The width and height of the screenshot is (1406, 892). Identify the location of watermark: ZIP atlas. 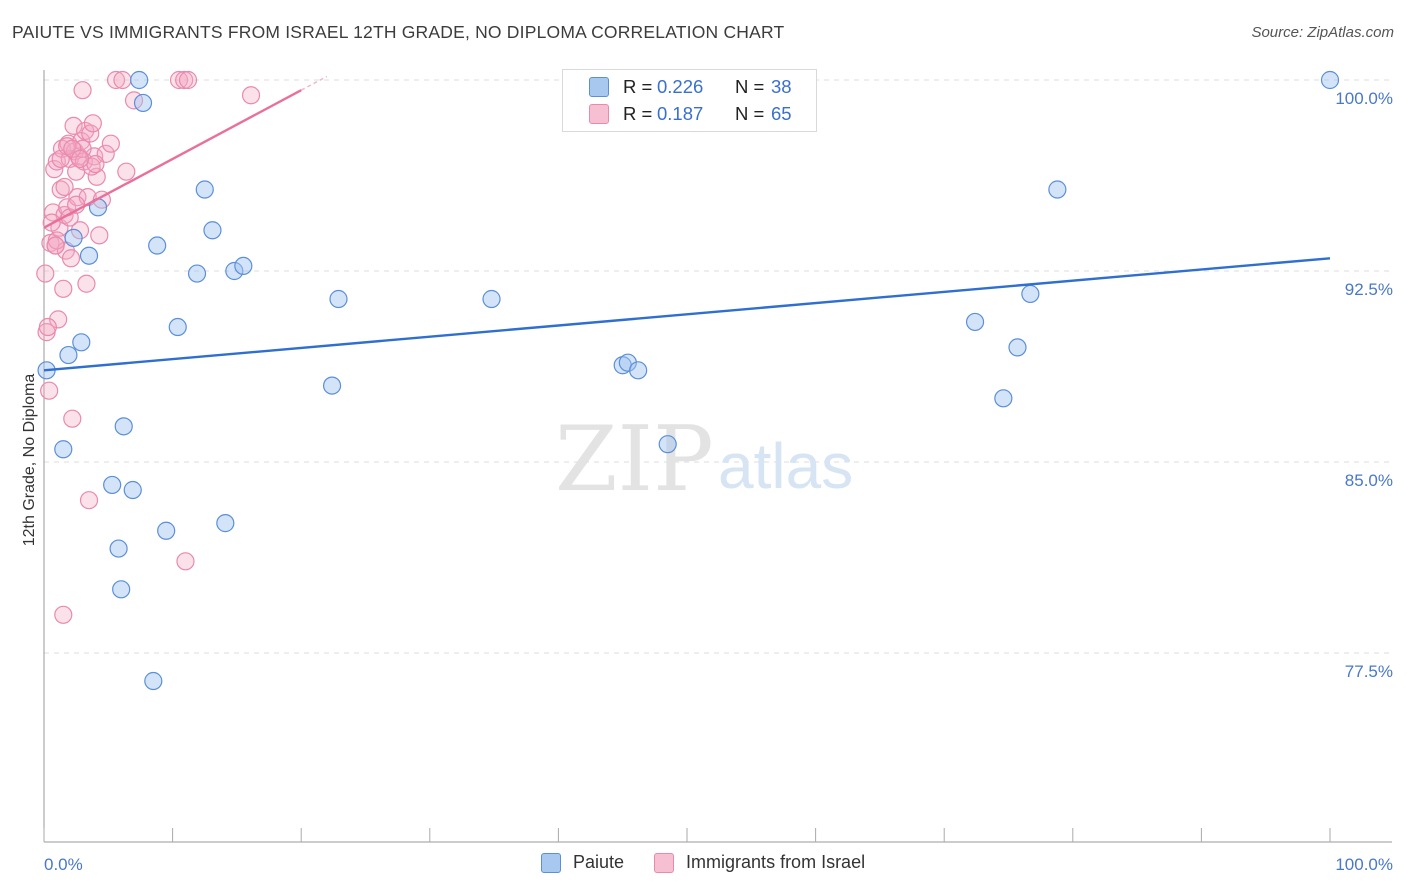
(704, 459).